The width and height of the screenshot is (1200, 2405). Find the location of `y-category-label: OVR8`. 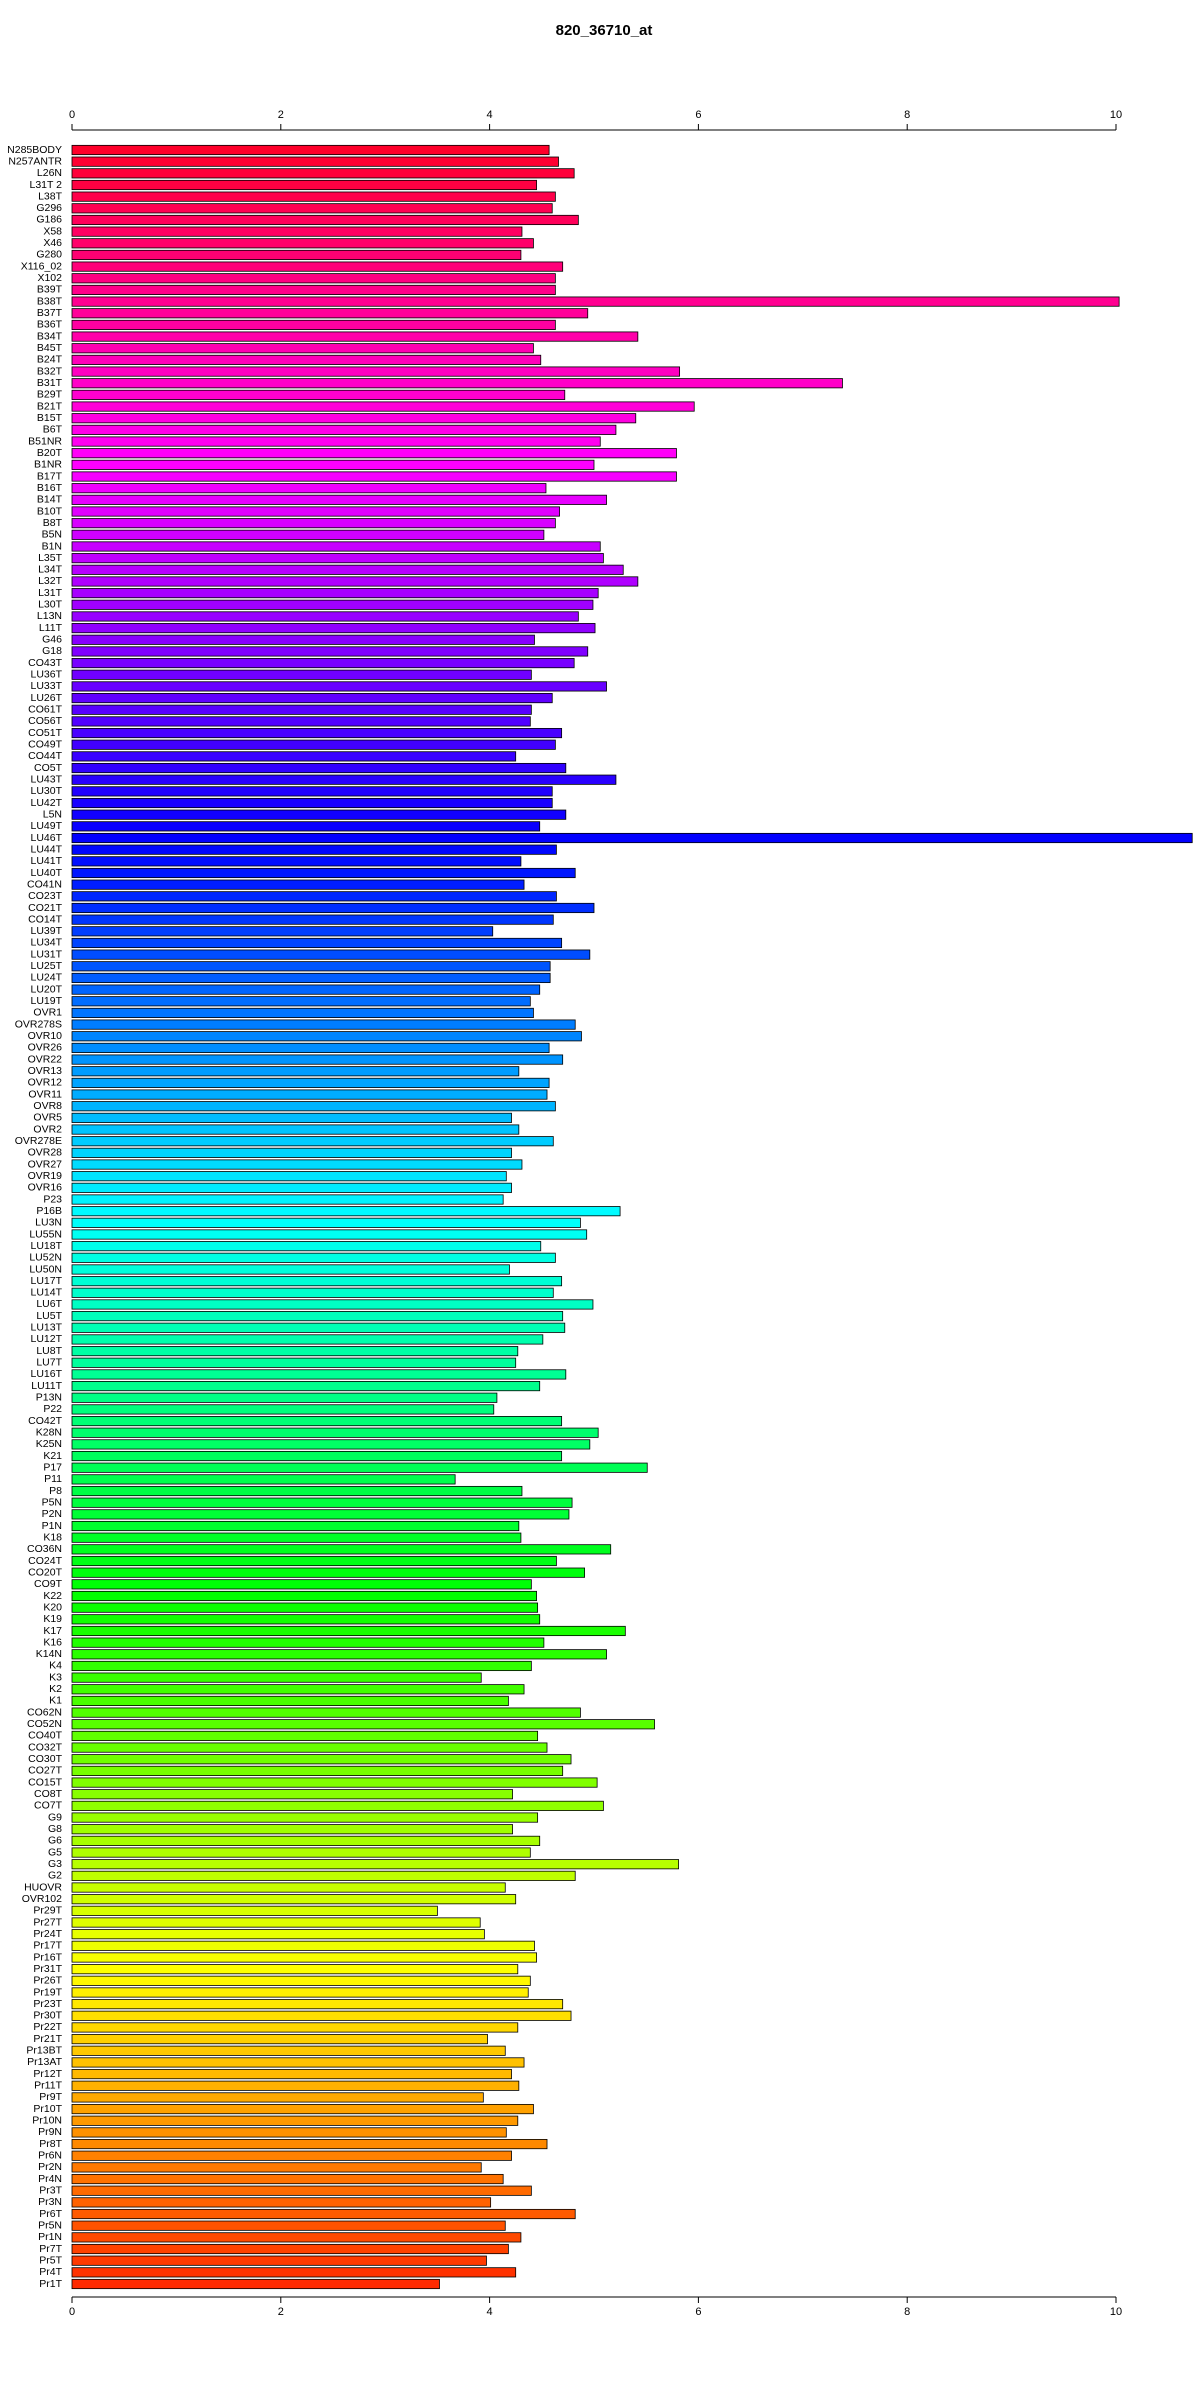

y-category-label: OVR8 is located at coordinates (47, 1106).